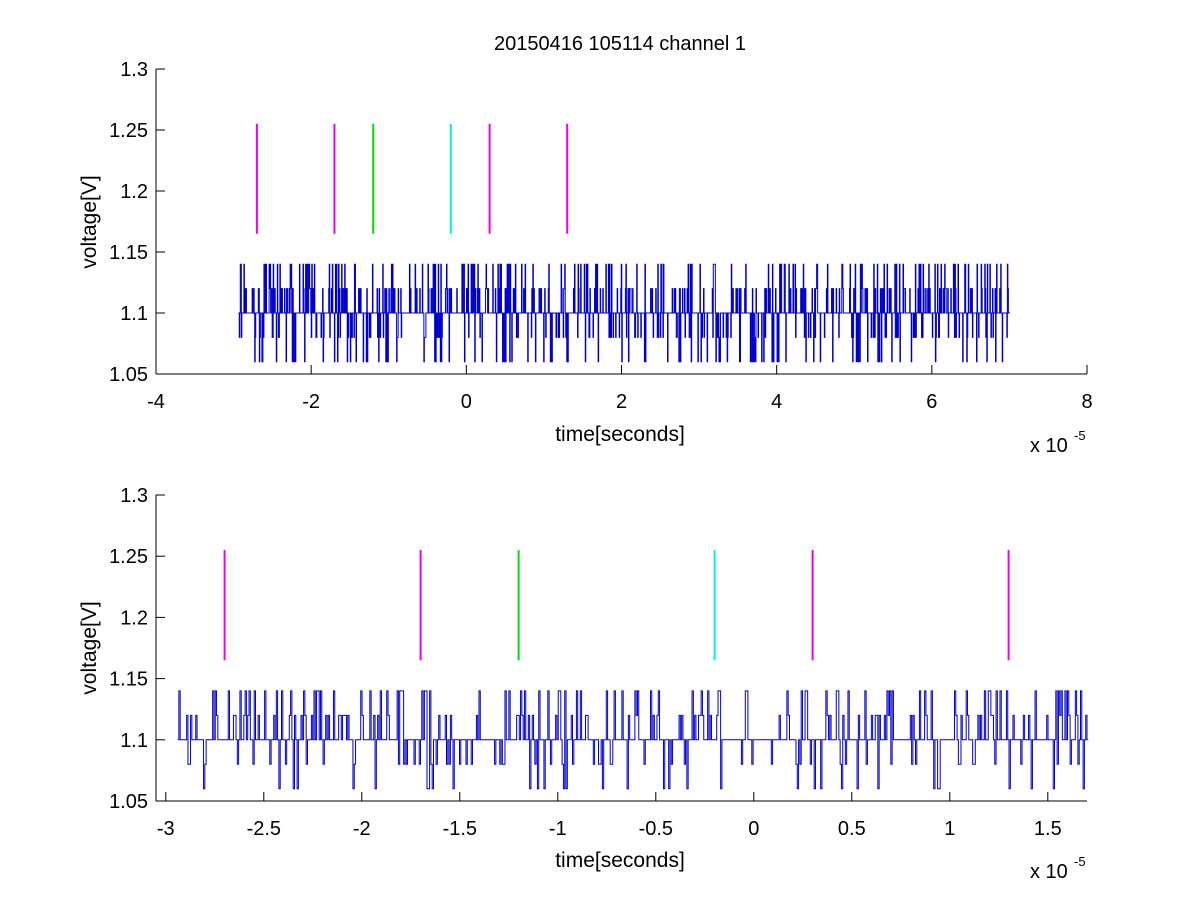 The width and height of the screenshot is (1200, 901). I want to click on x-tick-label: 8, so click(1086, 402).